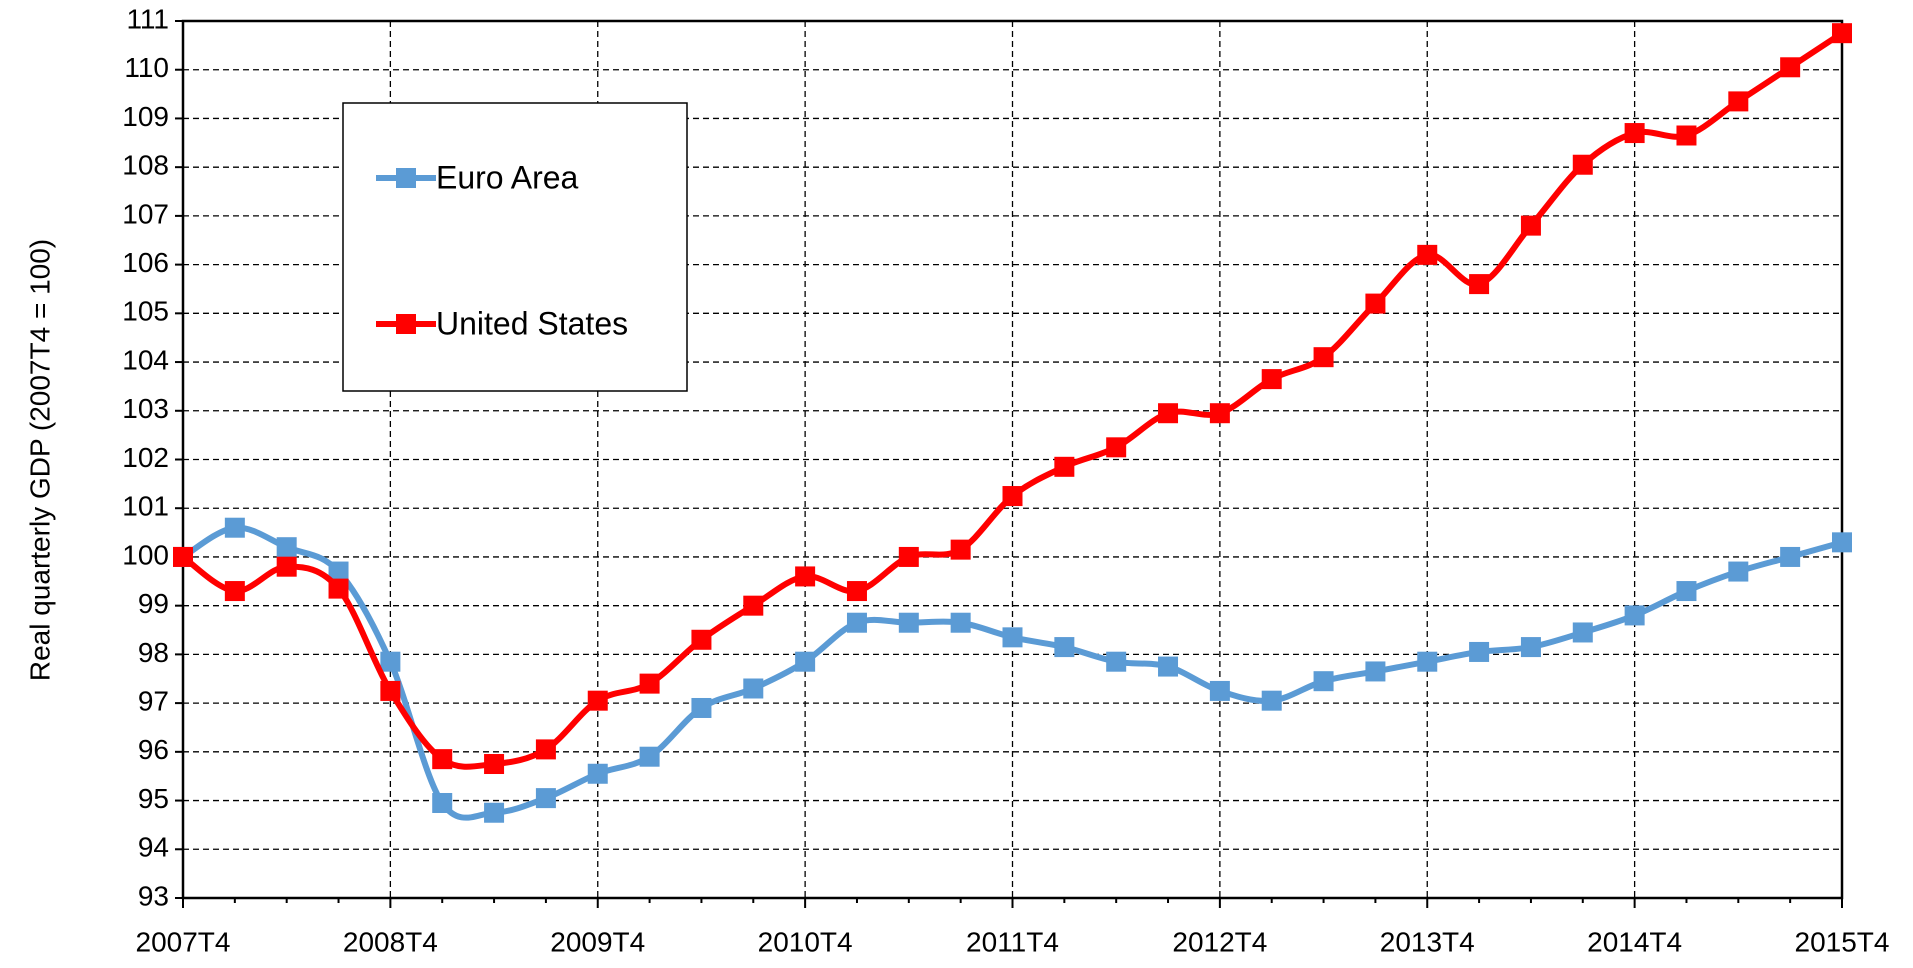 Image resolution: width=1913 pixels, height=968 pixels. Describe the element at coordinates (1012, 941) in the screenshot. I see `x-tick-label: 2011T4` at that location.